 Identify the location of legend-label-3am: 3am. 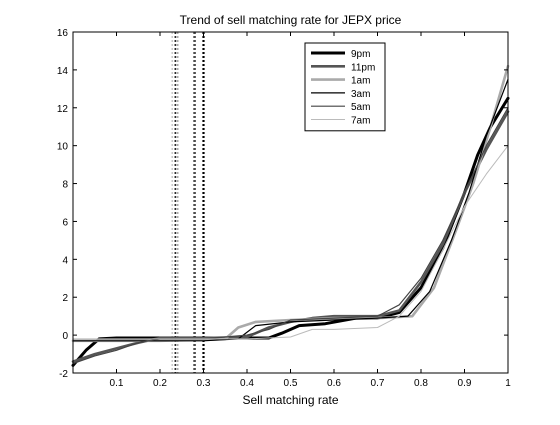
(360, 94).